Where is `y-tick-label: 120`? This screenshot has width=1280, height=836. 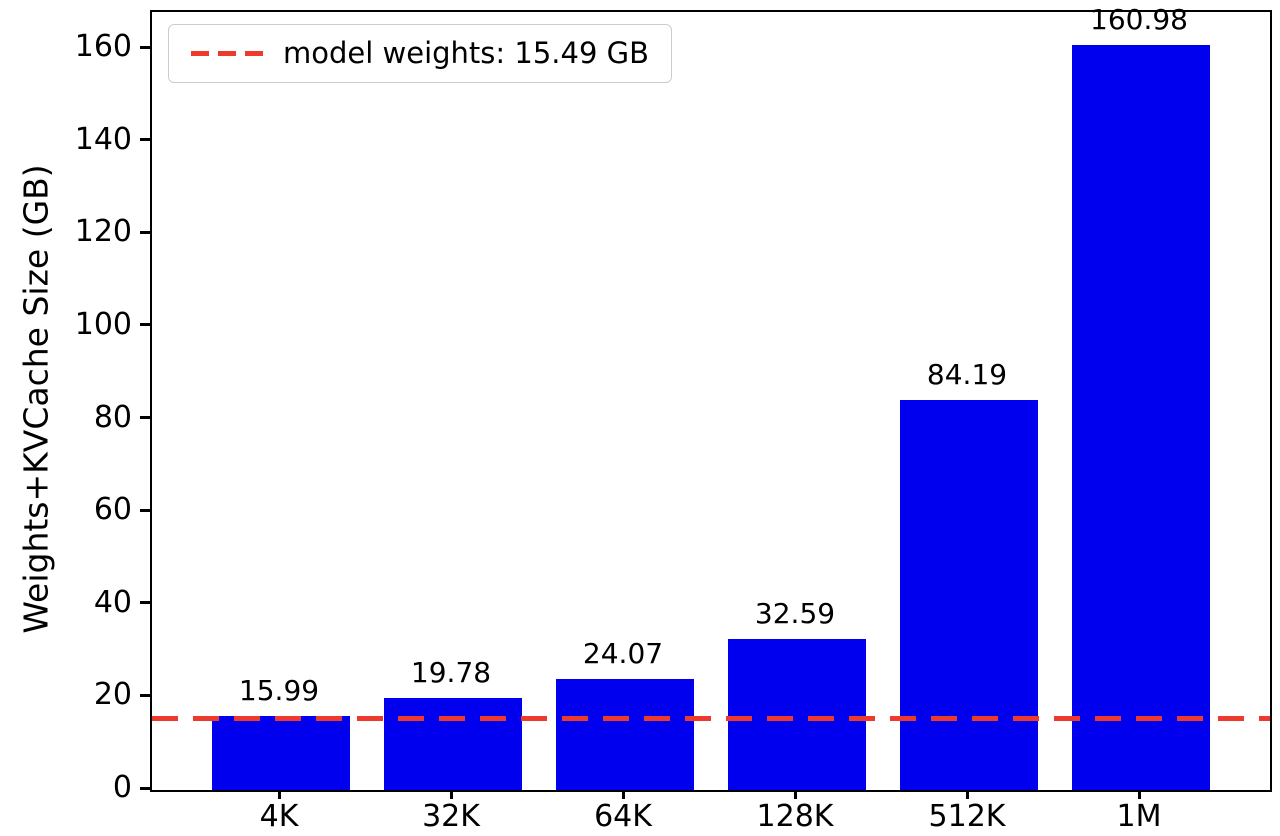
y-tick-label: 120 is located at coordinates (103, 232).